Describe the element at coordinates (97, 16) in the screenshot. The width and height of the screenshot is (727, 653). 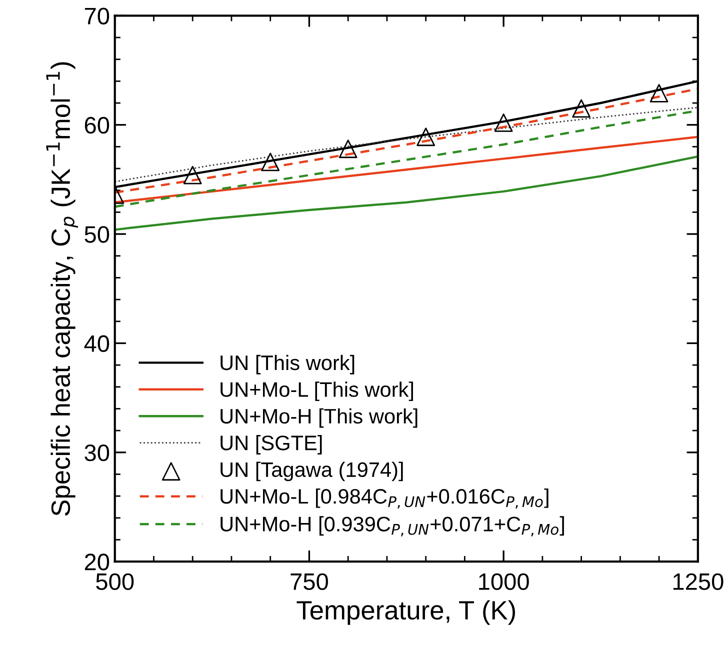
I see `y-tick-label: 70` at that location.